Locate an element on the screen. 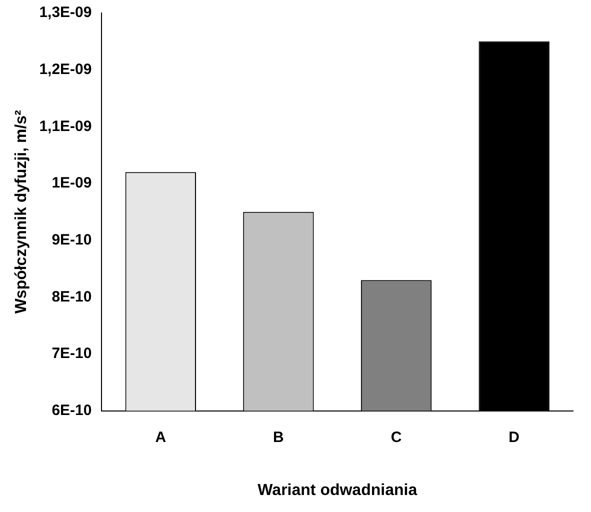 The width and height of the screenshot is (591, 512). x-tick-label: C is located at coordinates (396, 437).